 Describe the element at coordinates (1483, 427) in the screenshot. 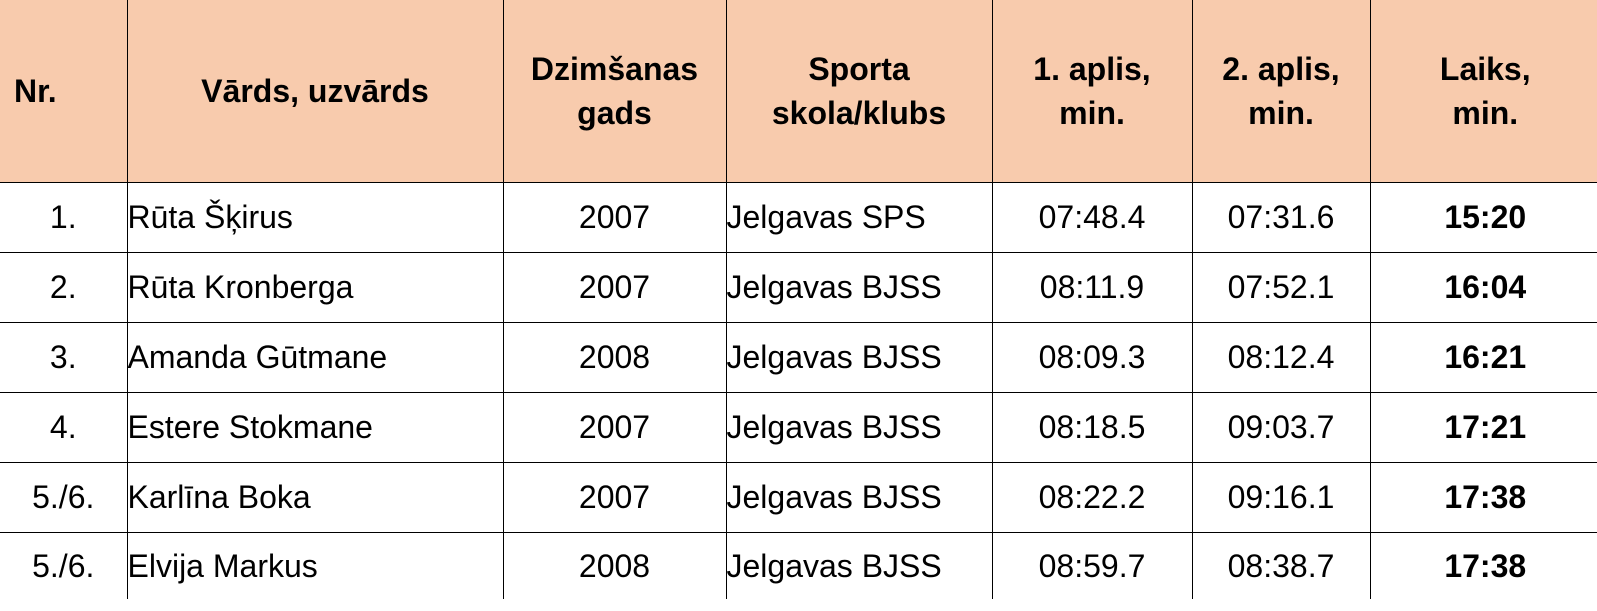

I see `cell-time: 17:21` at that location.